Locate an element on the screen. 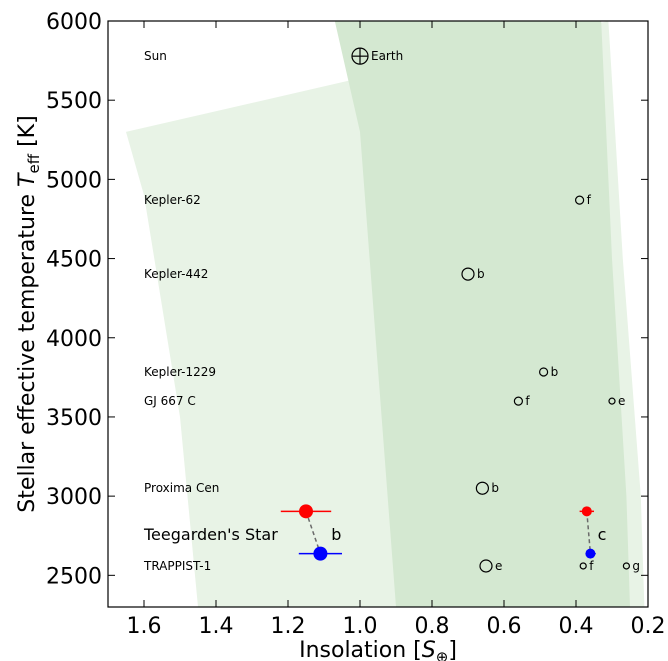  y-tick-label: 2500 is located at coordinates (74, 576).